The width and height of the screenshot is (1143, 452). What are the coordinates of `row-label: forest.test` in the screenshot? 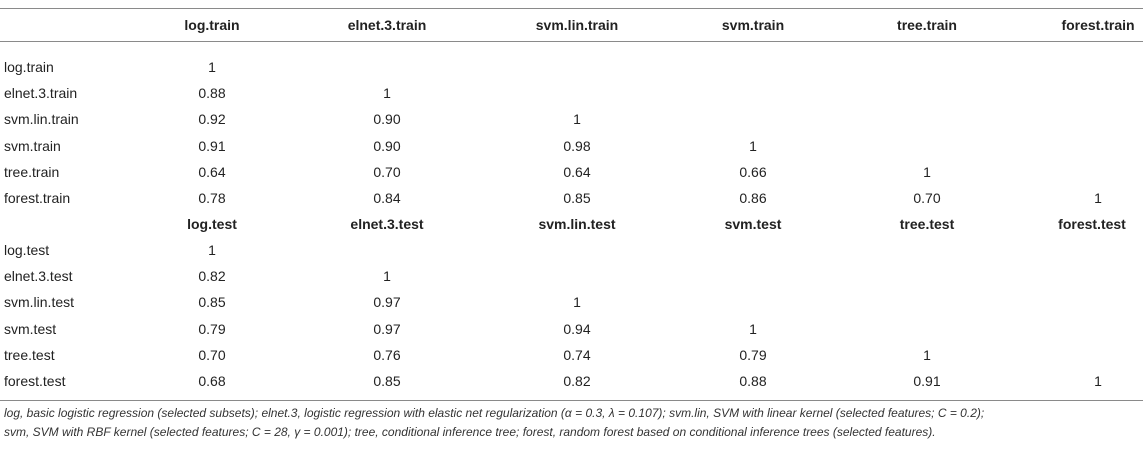 It's located at (35, 381).